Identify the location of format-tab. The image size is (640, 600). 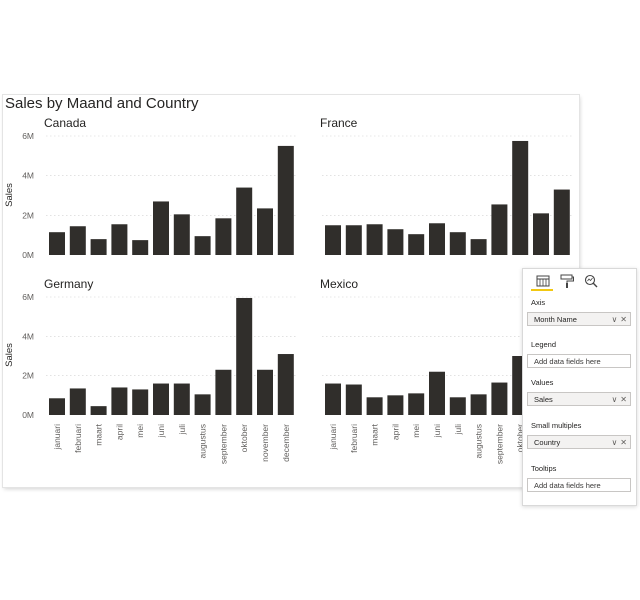
(567, 281).